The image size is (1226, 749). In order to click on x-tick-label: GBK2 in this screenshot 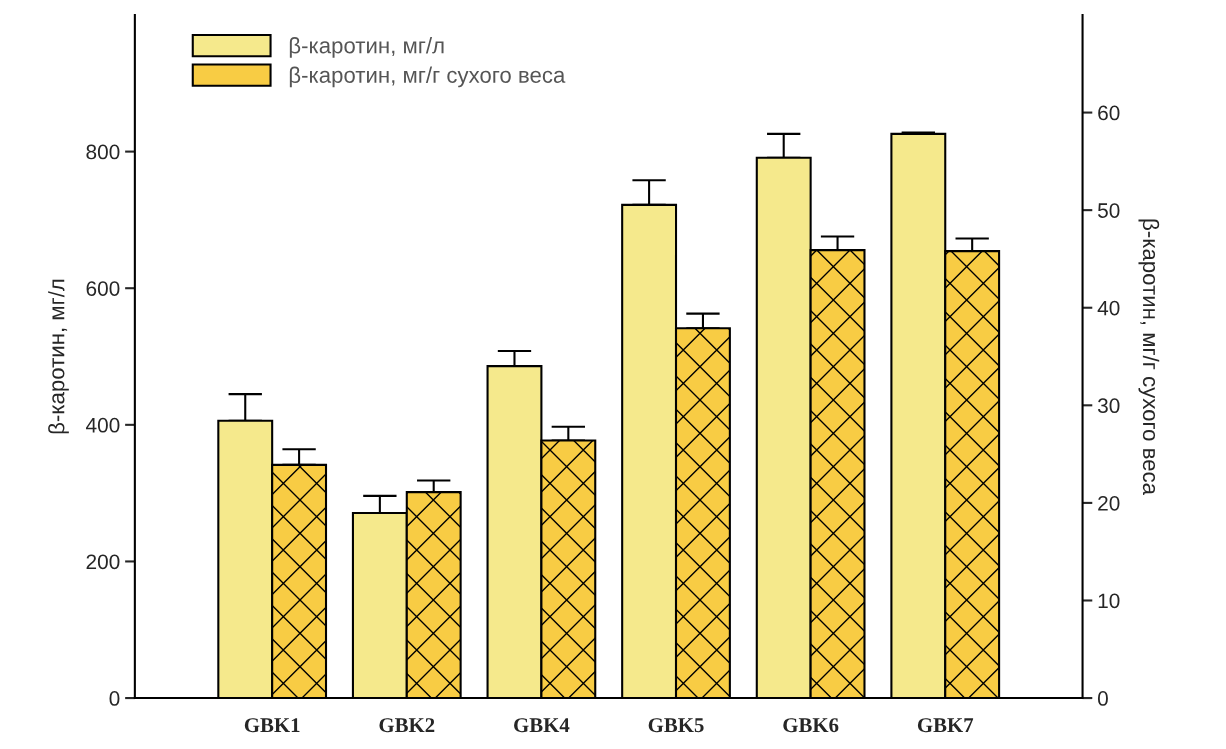, I will do `click(407, 725)`.